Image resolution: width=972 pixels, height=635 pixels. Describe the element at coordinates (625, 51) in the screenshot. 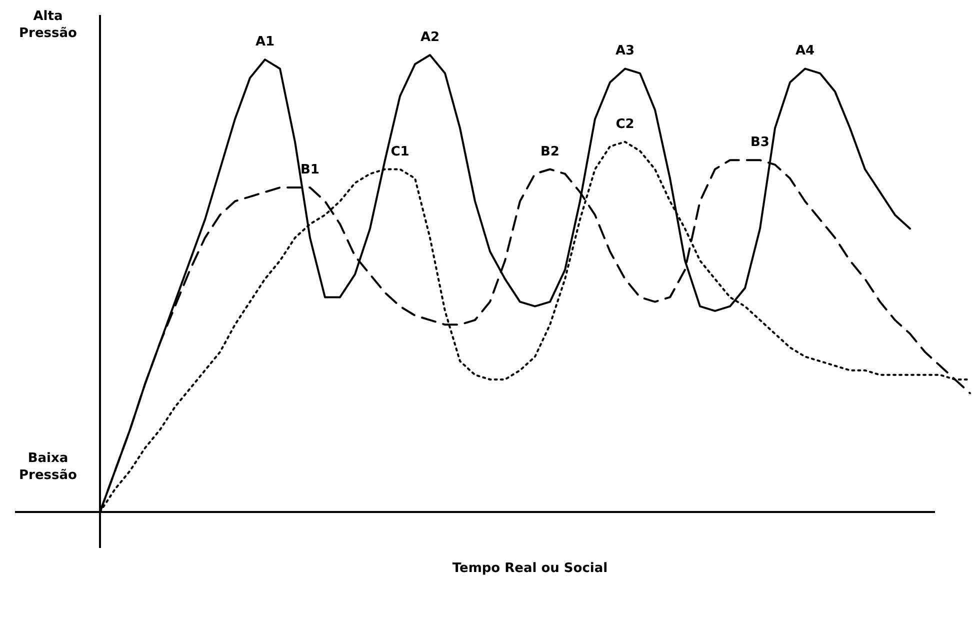

I see `annotation: A3` at that location.